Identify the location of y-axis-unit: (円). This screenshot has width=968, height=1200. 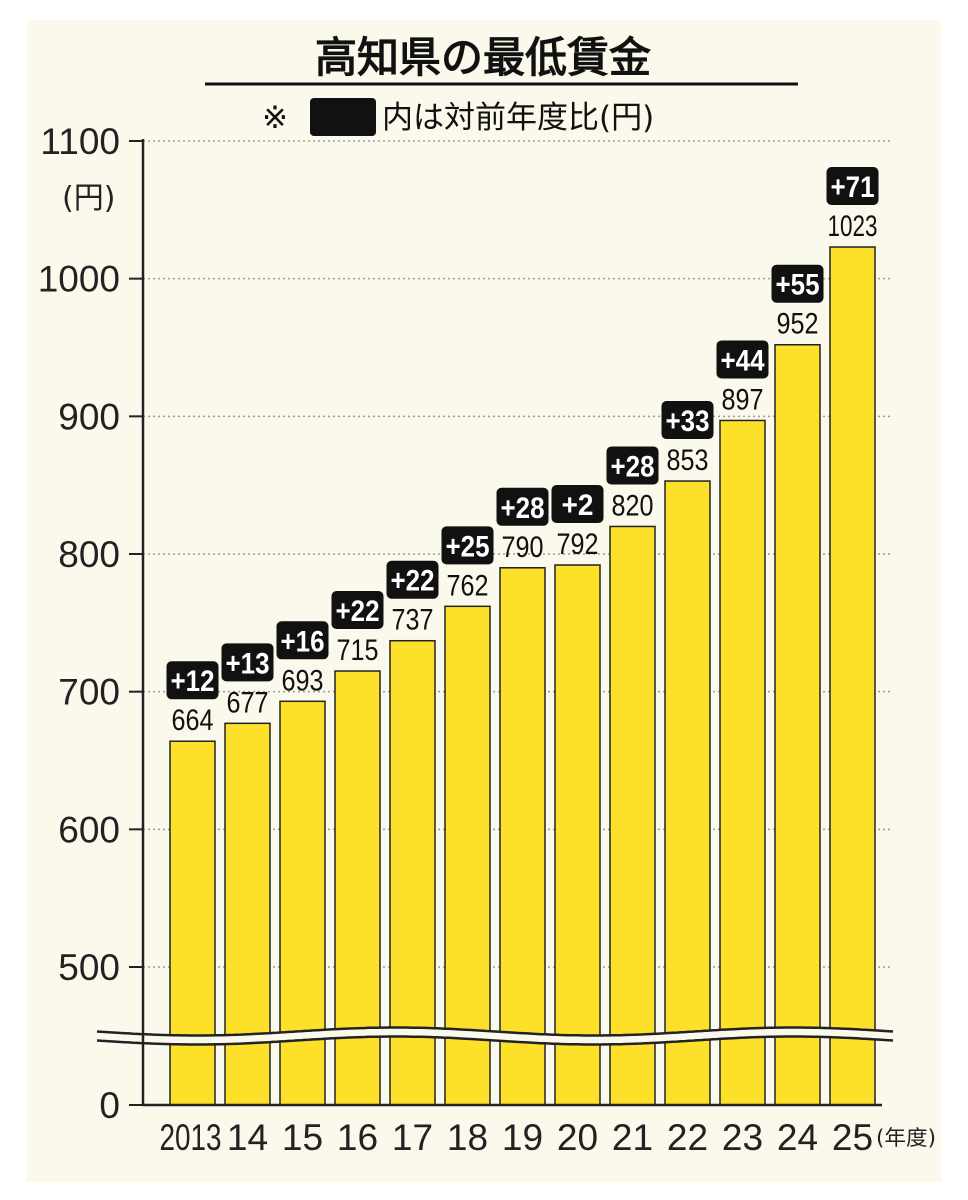
(88, 198).